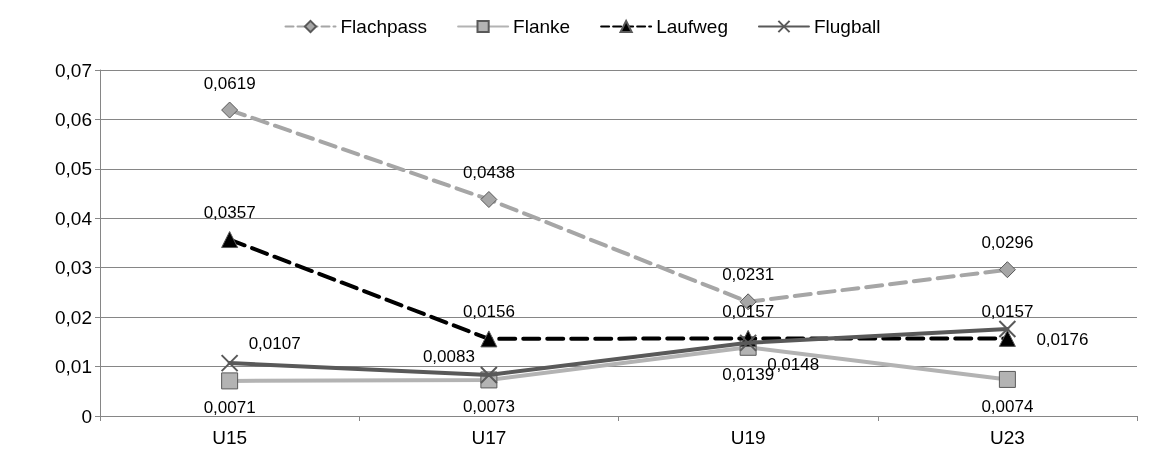 This screenshot has width=1165, height=464. What do you see at coordinates (229, 83) in the screenshot?
I see `data-label: 0,0619` at bounding box center [229, 83].